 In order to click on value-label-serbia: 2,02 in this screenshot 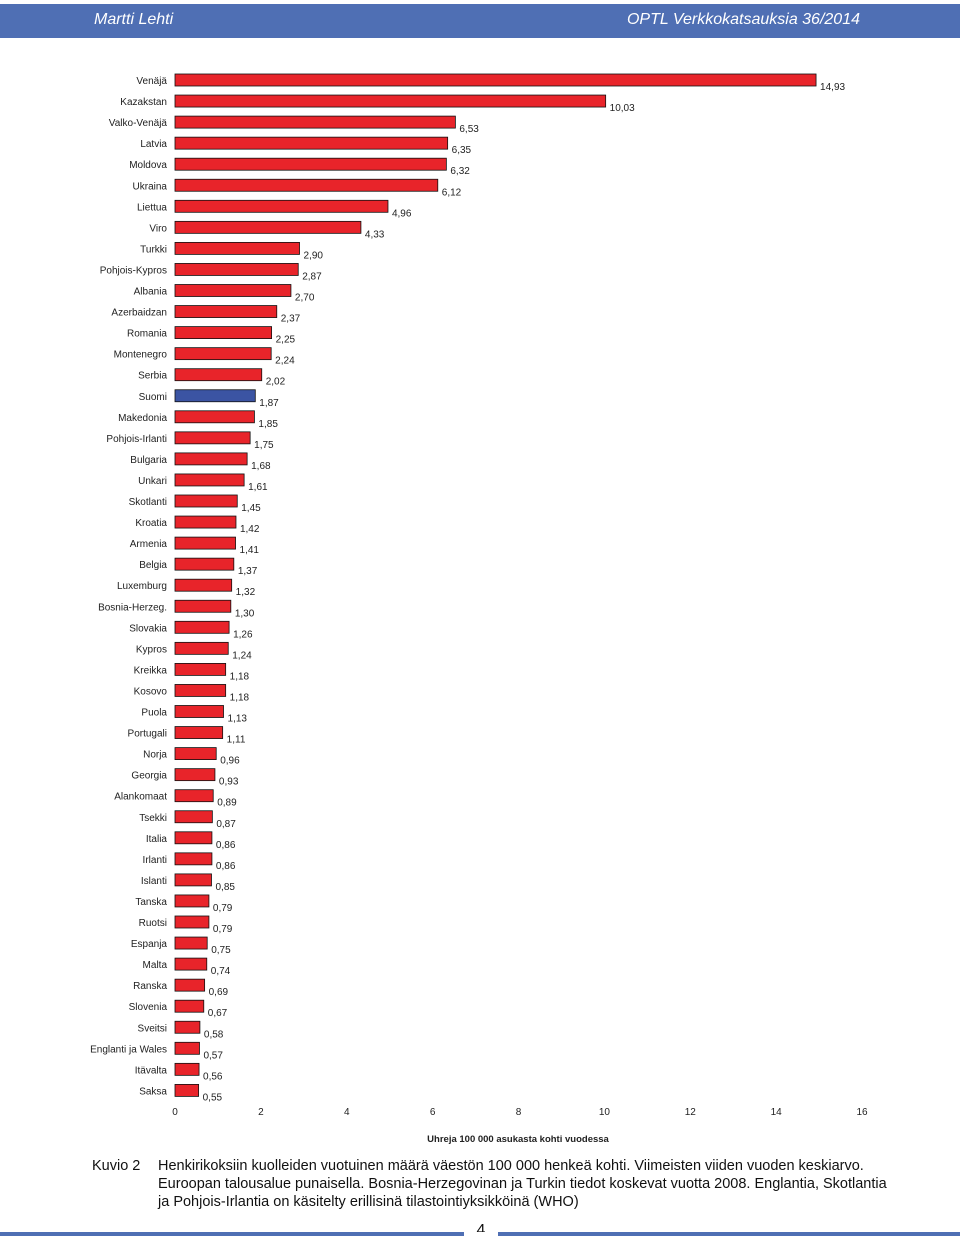, I will do `click(276, 382)`.